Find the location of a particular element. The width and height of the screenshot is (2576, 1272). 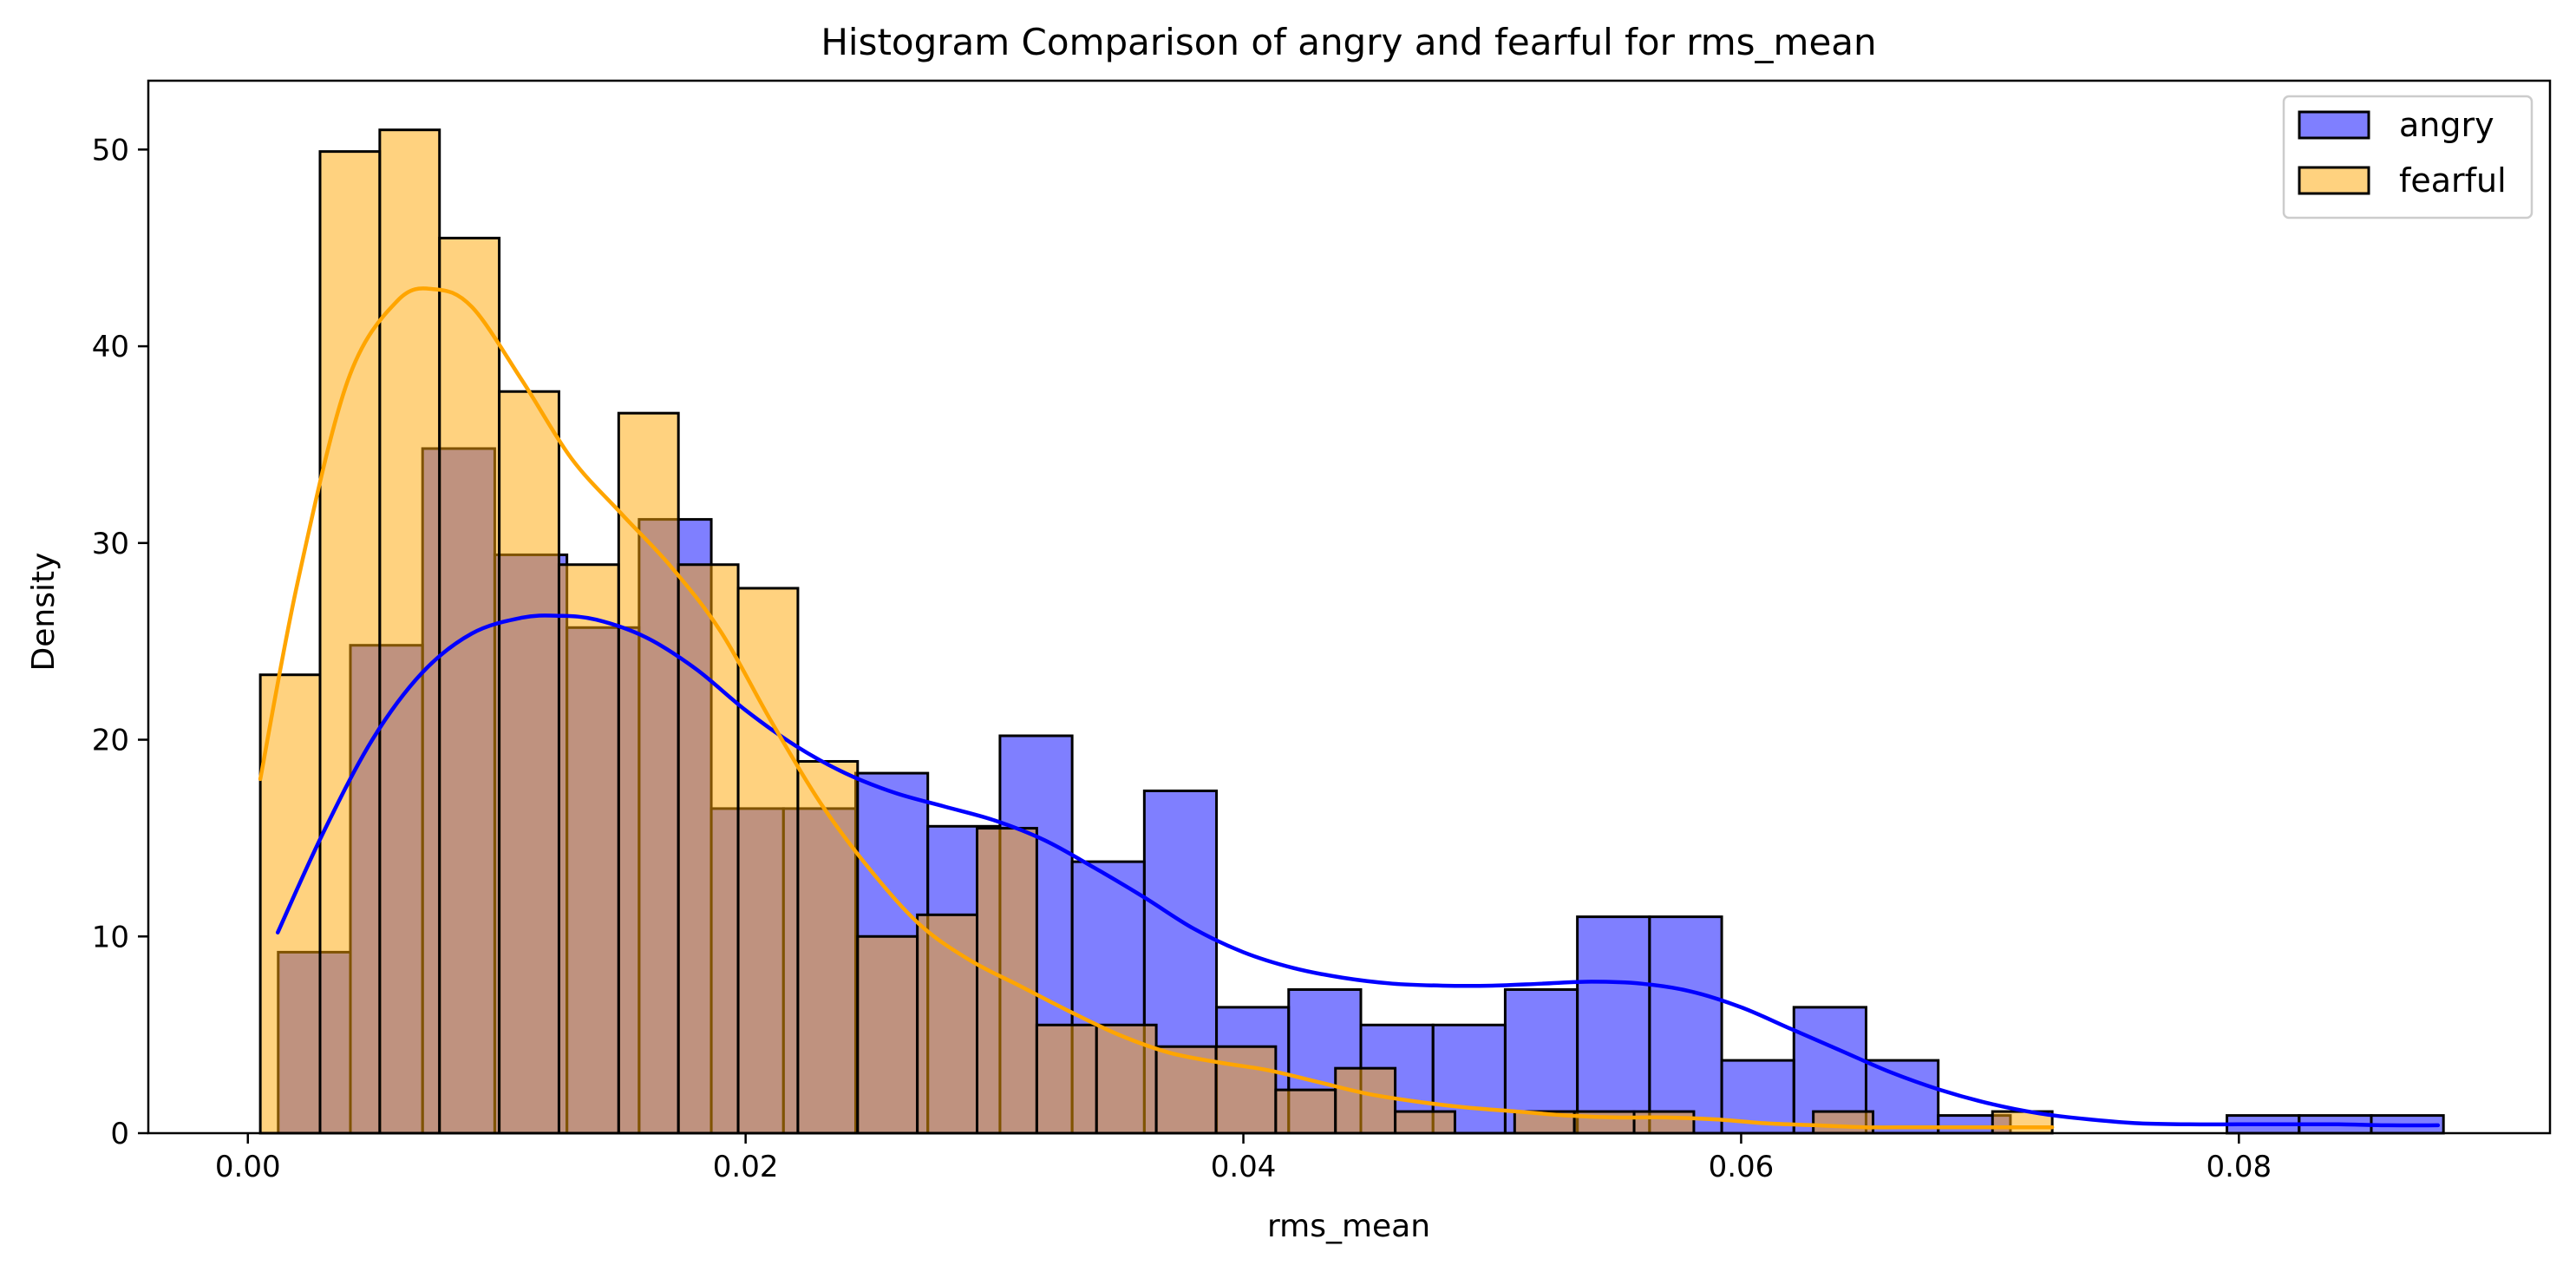

y-tick-label: 10 is located at coordinates (110, 937).